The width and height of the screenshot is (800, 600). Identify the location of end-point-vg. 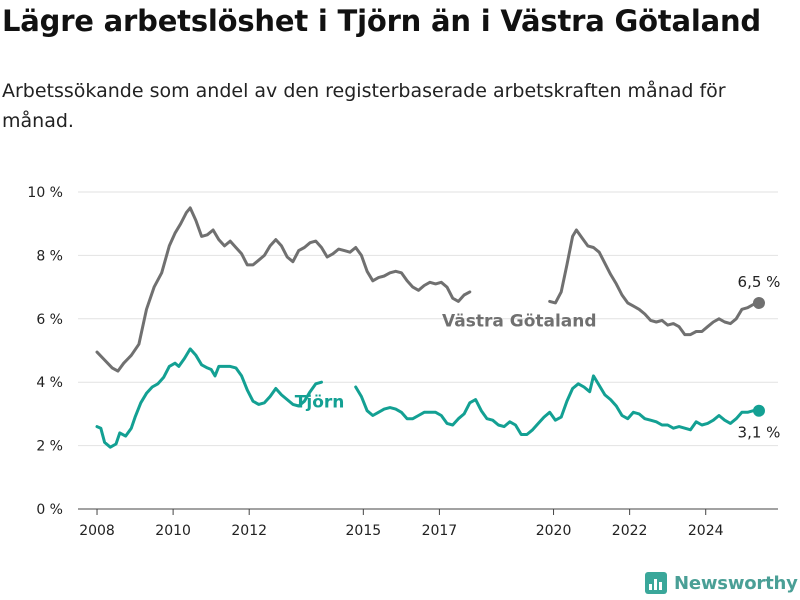
(758, 302).